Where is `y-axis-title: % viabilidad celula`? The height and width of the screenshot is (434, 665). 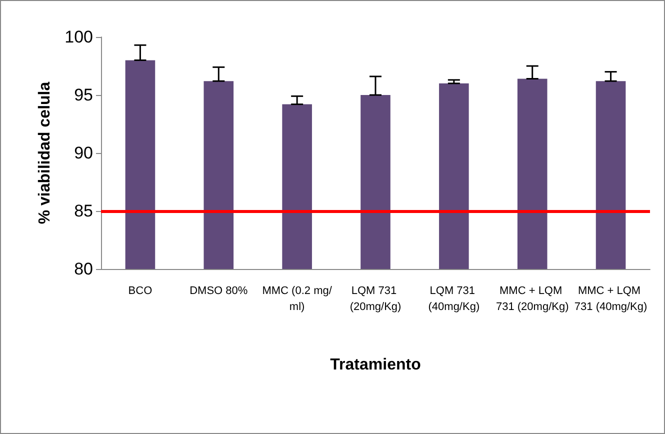 y-axis-title: % viabilidad celula is located at coordinates (45, 153).